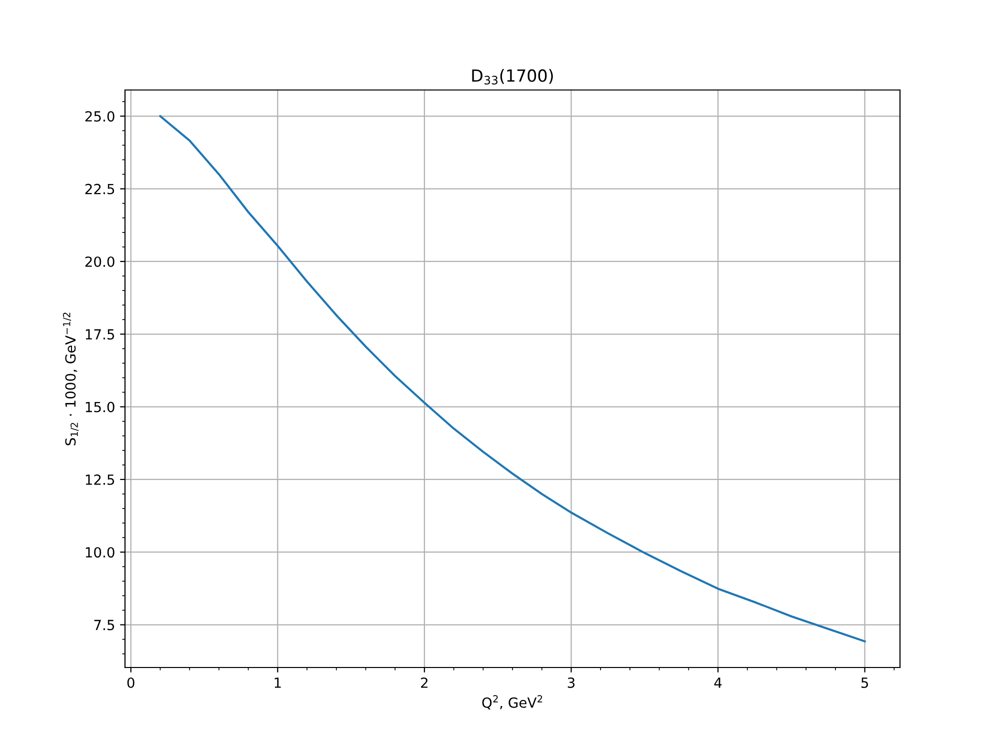  I want to click on y-tick-label: 10.0, so click(100, 552).